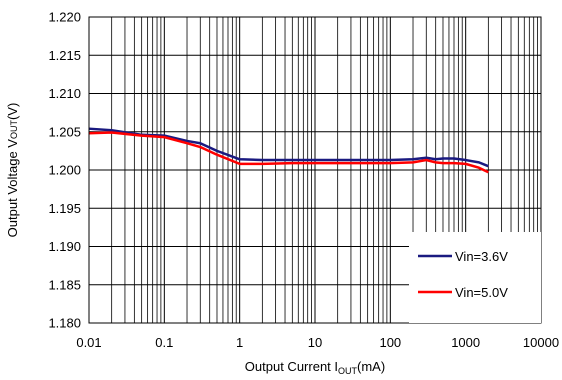 Image resolution: width=562 pixels, height=380 pixels. Describe the element at coordinates (64, 17) in the screenshot. I see `y-tick-label: 1.220` at that location.